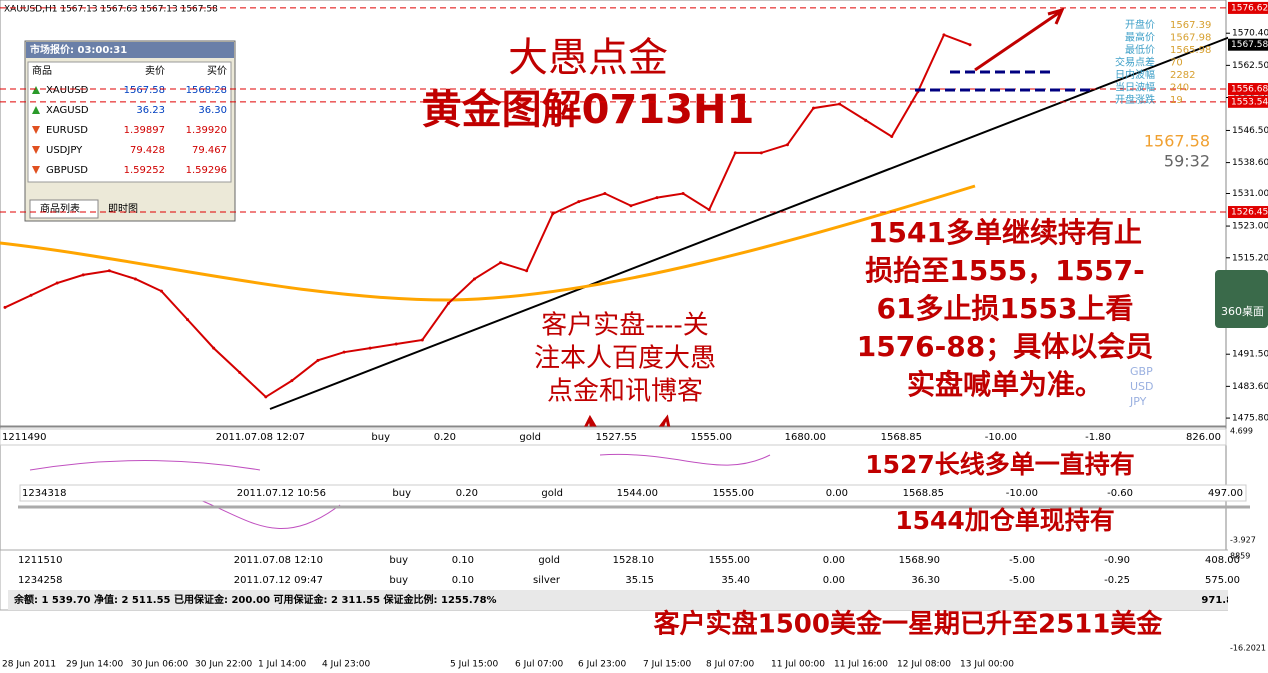 This screenshot has width=1268, height=673. Describe the element at coordinates (924, 665) in the screenshot. I see `x-tick-label: 12 Jul 08:00` at that location.